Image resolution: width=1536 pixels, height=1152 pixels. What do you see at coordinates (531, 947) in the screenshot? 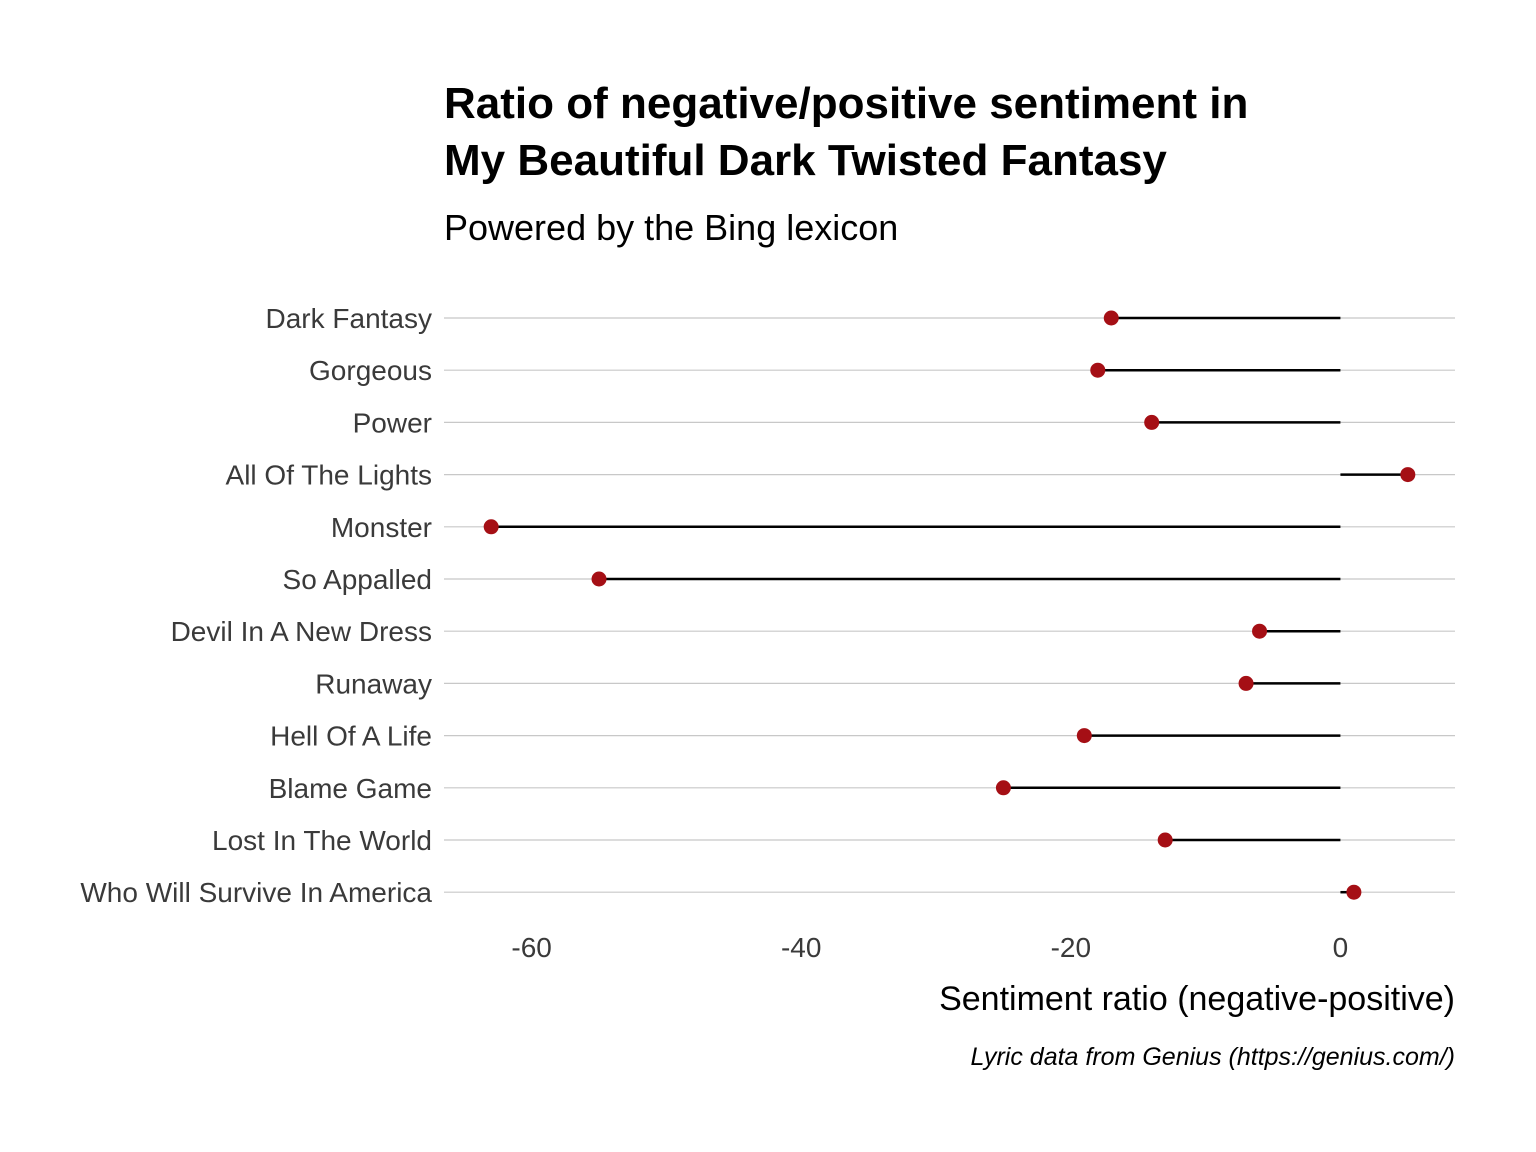
I see `x-tick-label--60: -60` at bounding box center [531, 947].